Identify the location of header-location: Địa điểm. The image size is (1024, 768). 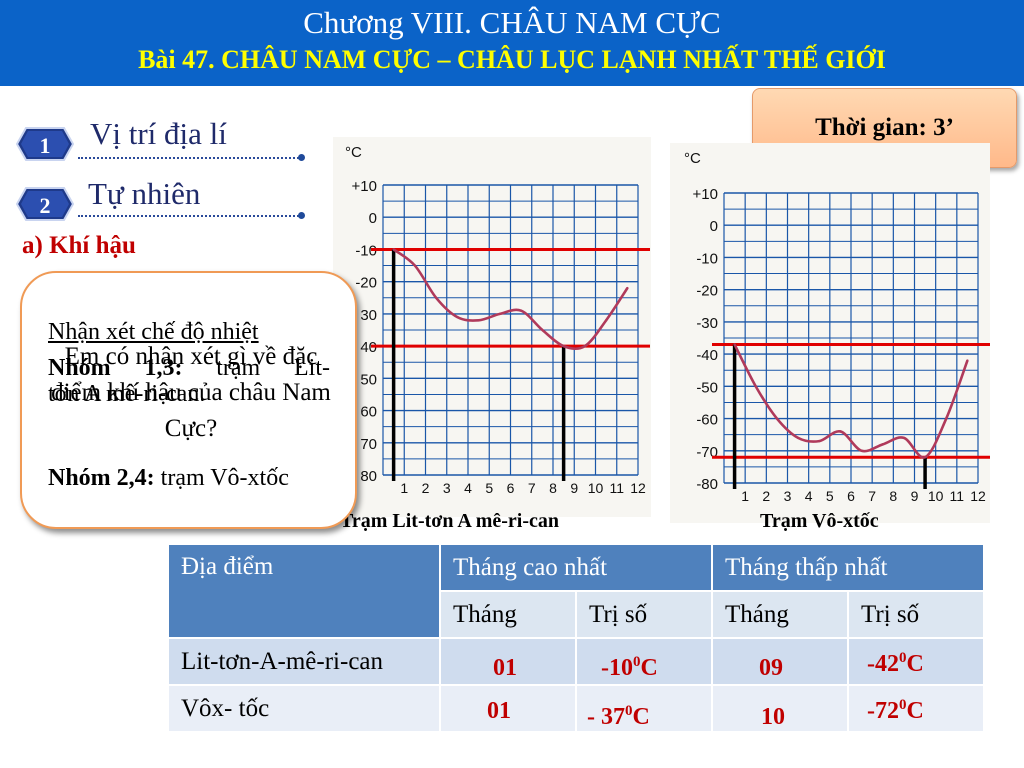
(304, 591).